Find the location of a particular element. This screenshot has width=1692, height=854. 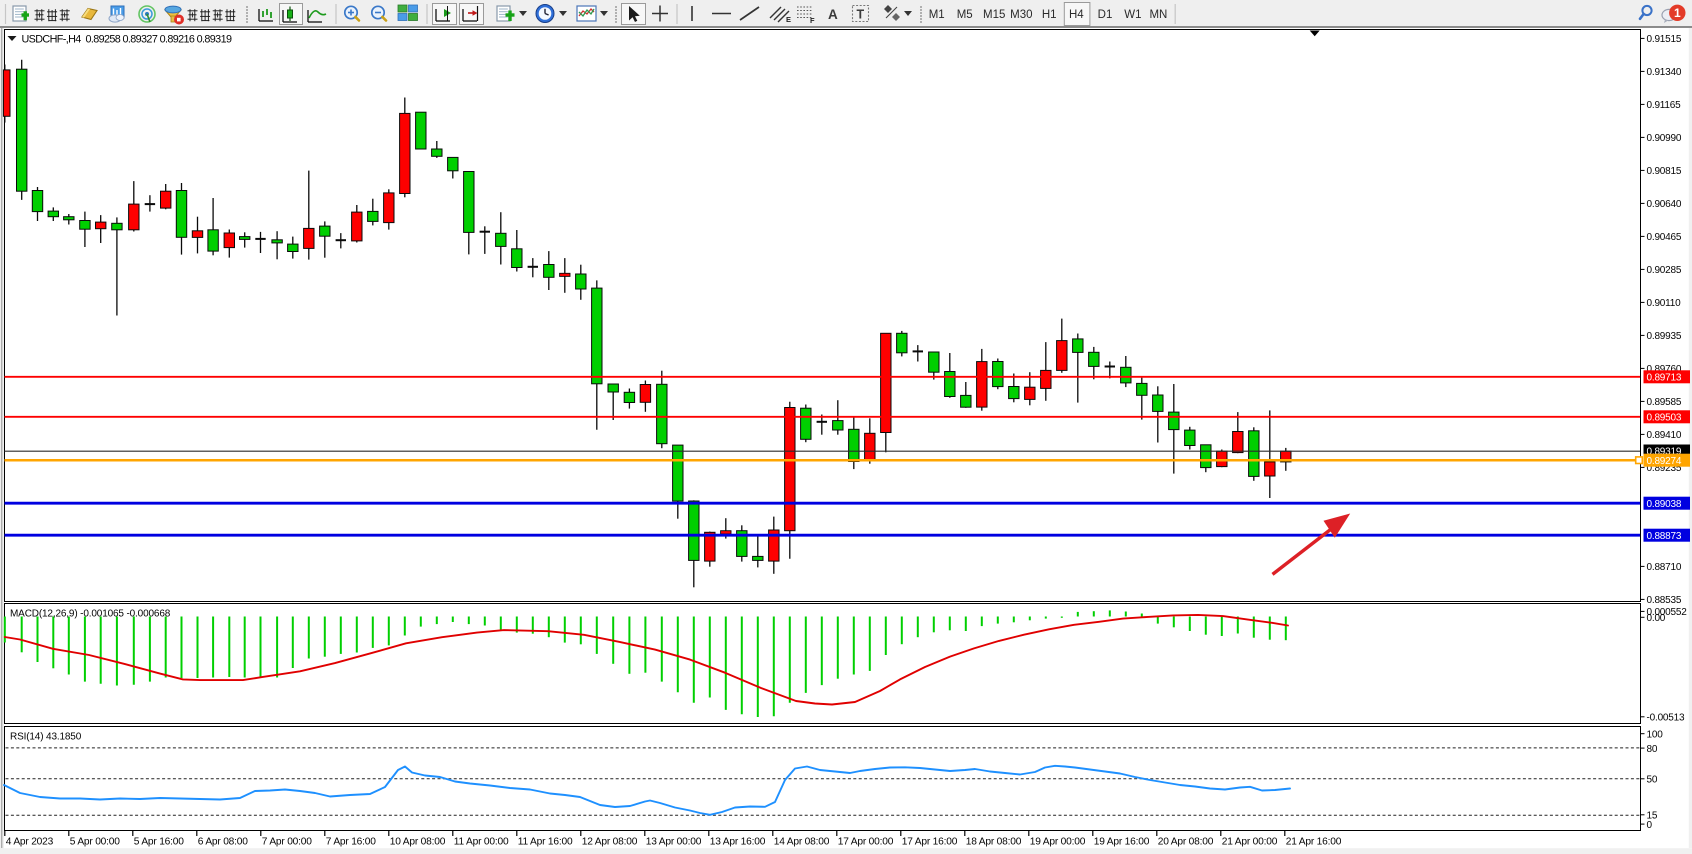

svg-text: A is located at coordinates (833, 14).